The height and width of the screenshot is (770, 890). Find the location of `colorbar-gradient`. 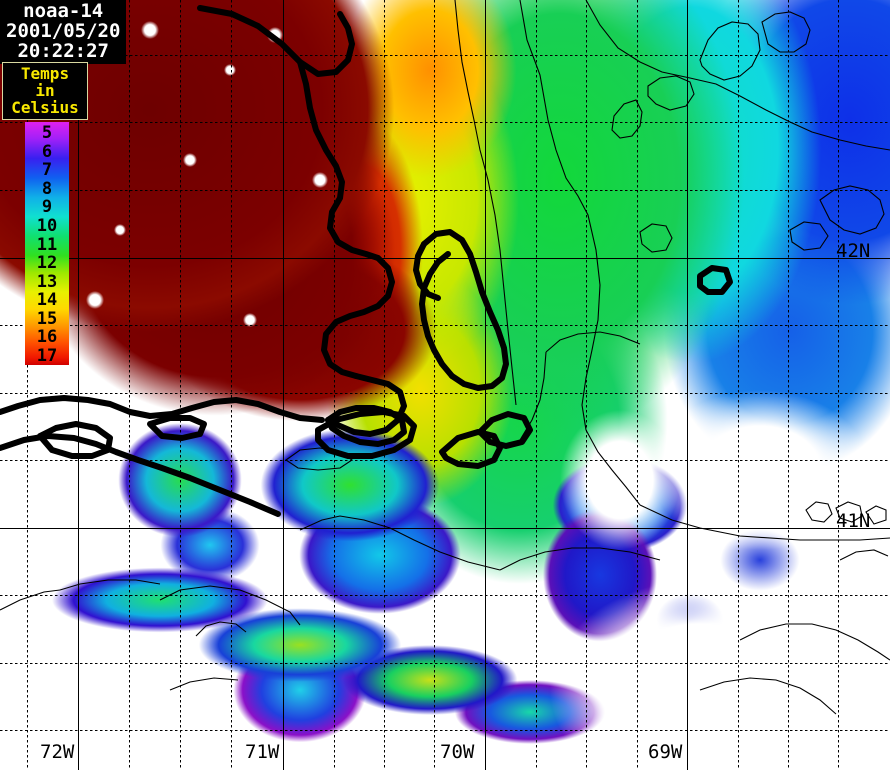

colorbar-gradient is located at coordinates (47, 243).